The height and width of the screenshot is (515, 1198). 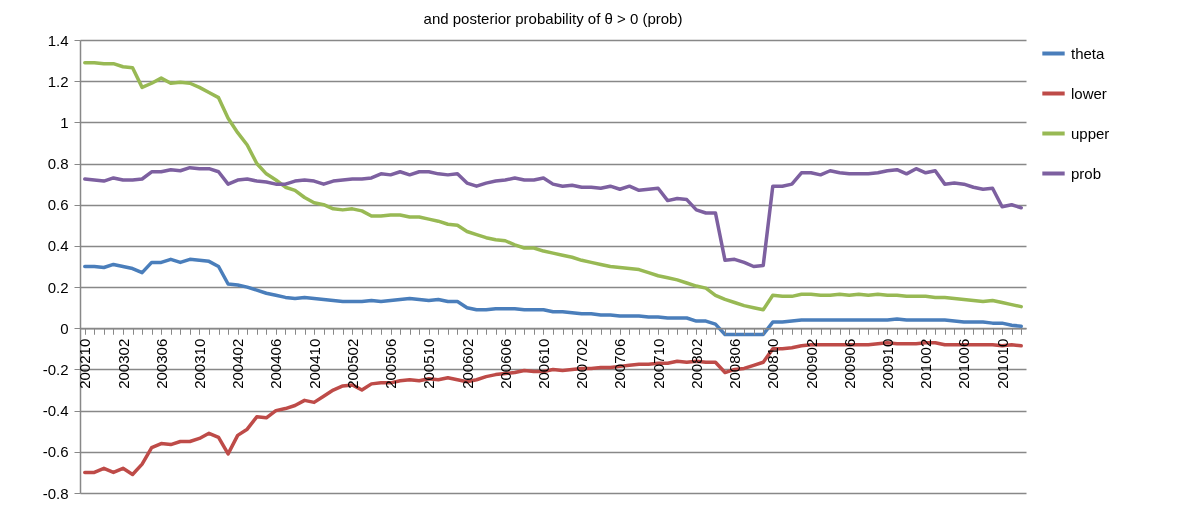 I want to click on x-tick-label: 200702, so click(x=582, y=363).